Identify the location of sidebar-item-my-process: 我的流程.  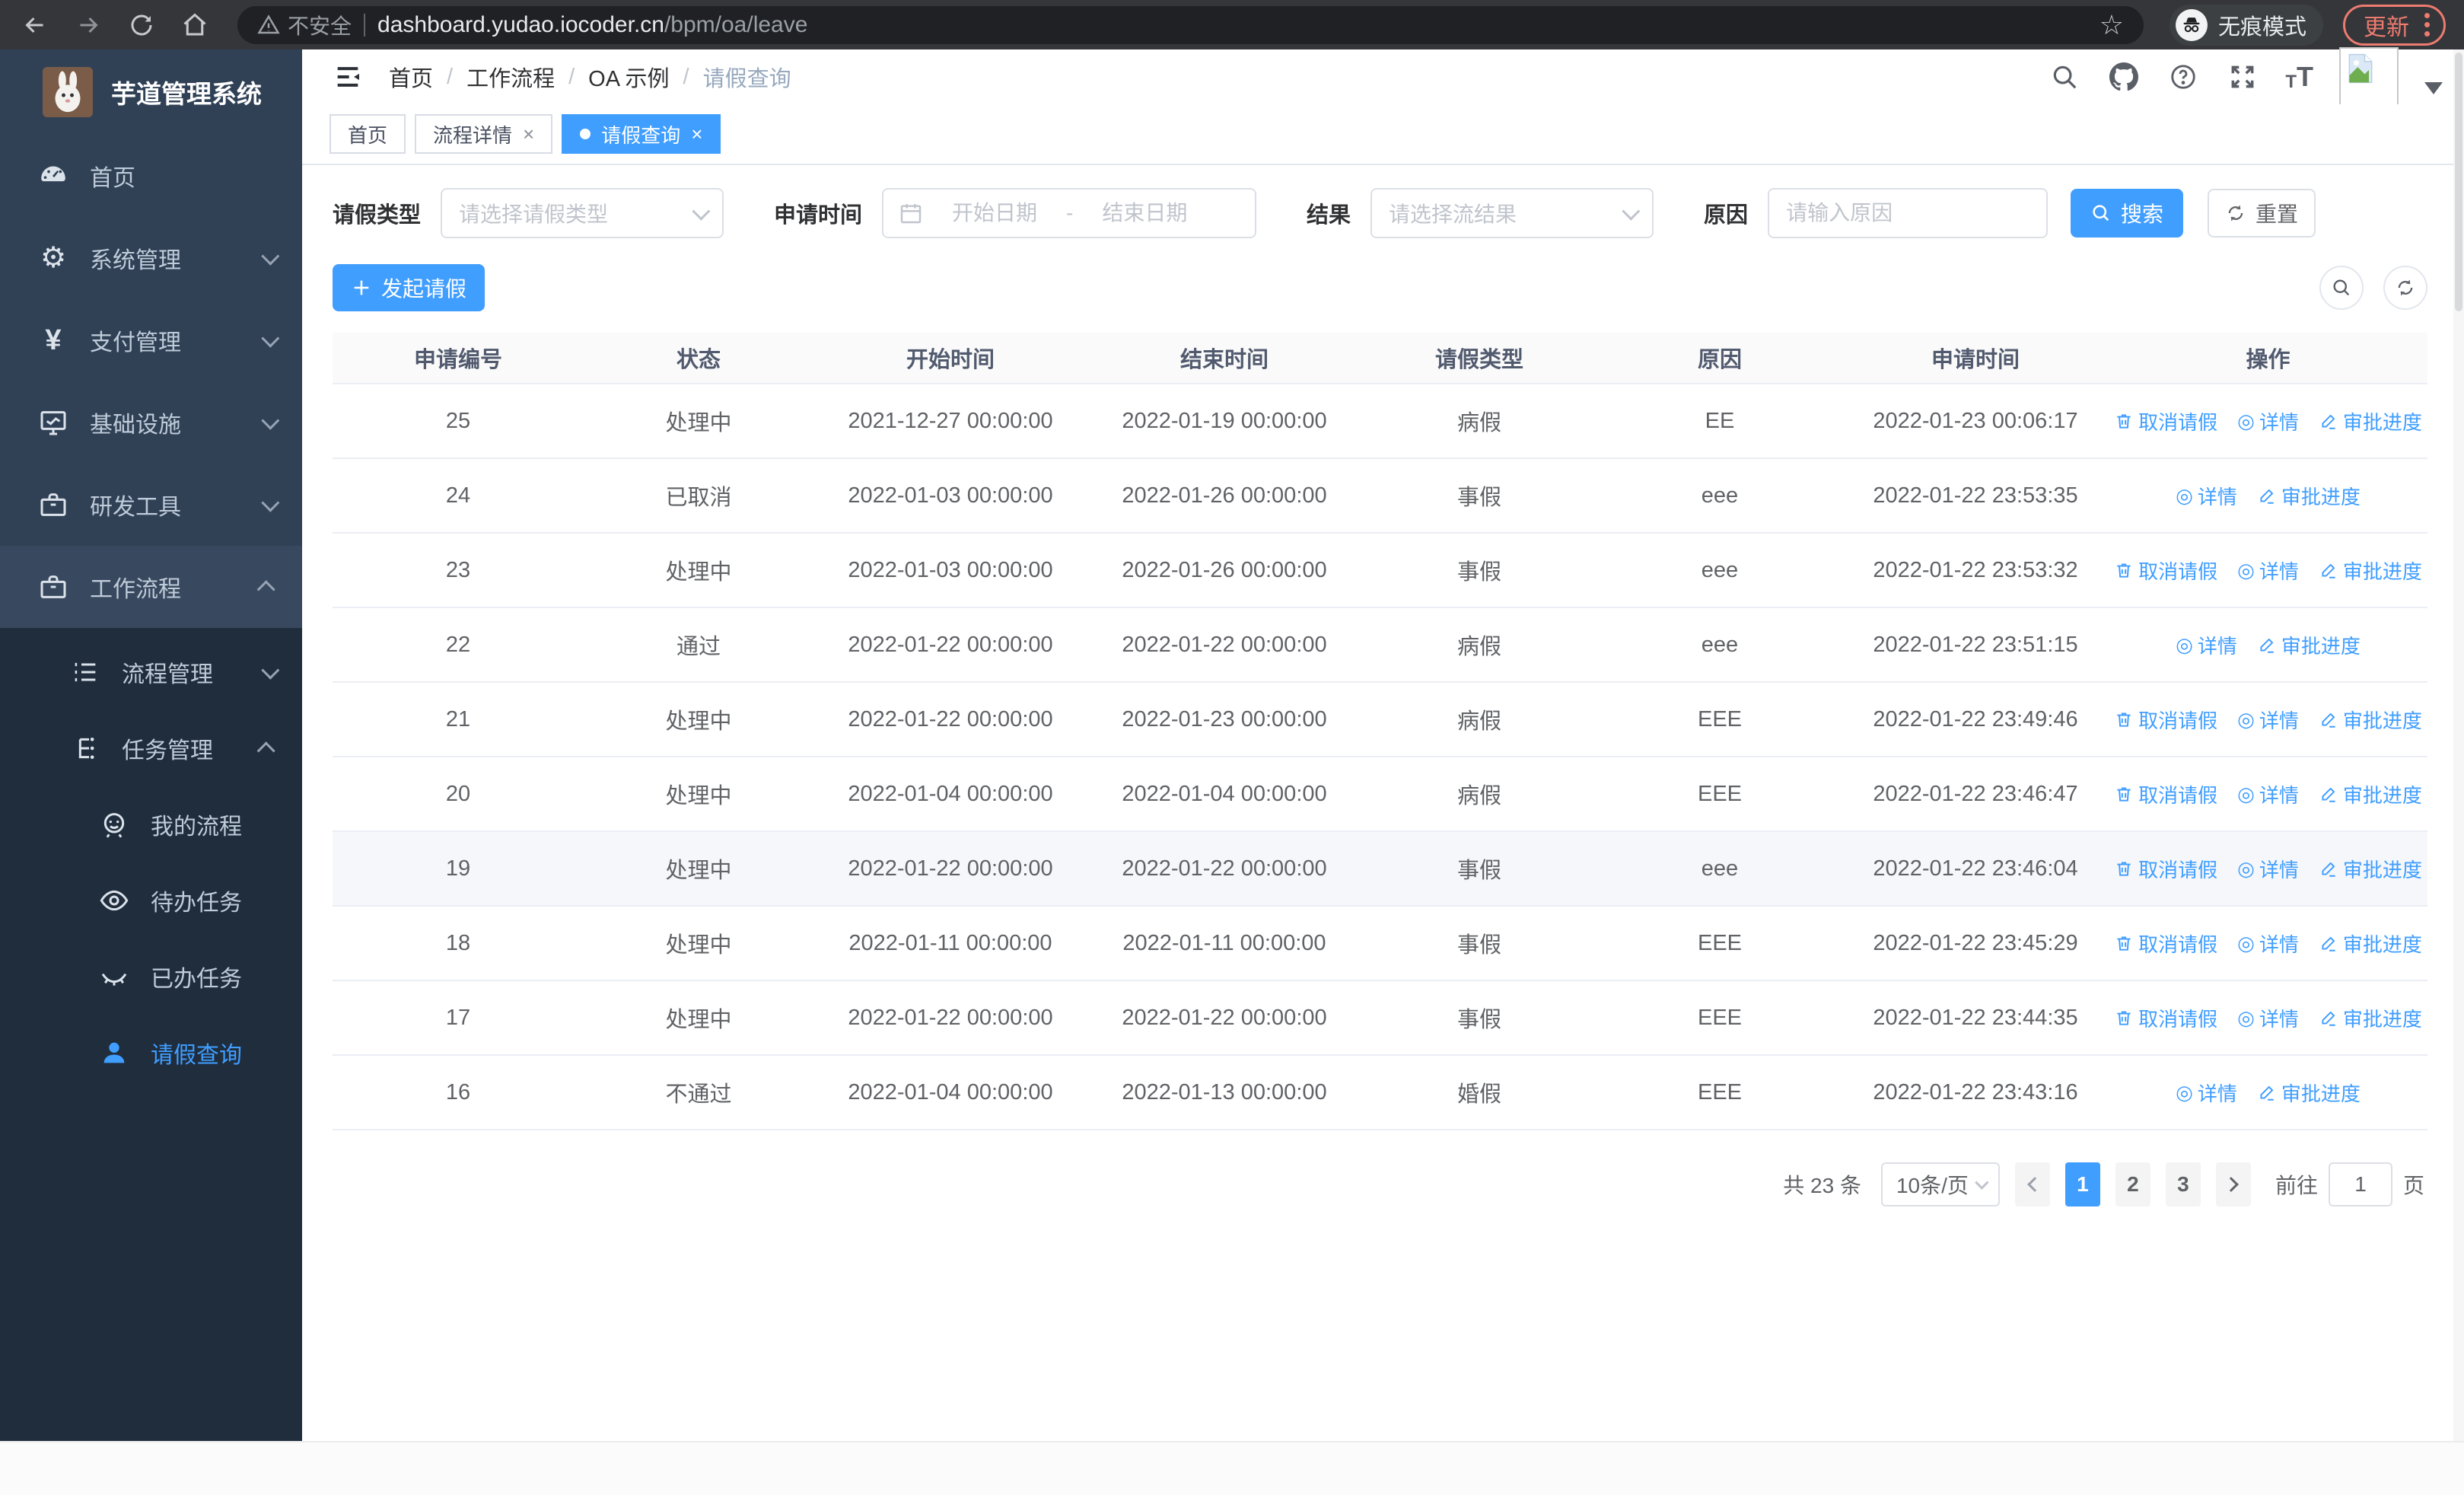
(151, 824).